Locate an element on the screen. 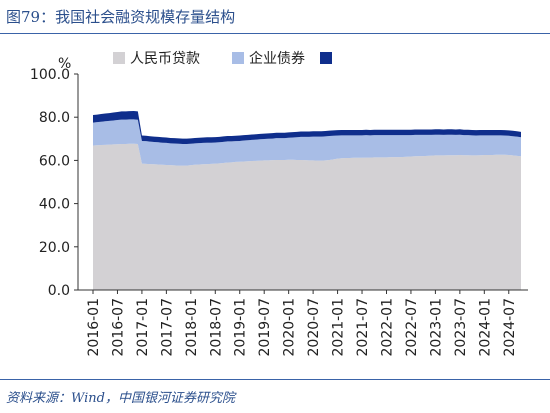 The image size is (550, 413). x-tick-label: 2018-07 is located at coordinates (216, 327).